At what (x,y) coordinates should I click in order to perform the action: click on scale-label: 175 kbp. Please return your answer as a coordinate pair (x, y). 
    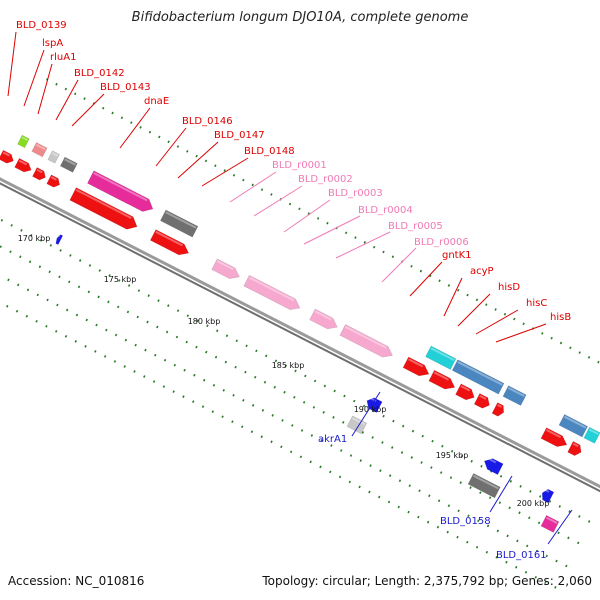
    Looking at the image, I should click on (120, 279).